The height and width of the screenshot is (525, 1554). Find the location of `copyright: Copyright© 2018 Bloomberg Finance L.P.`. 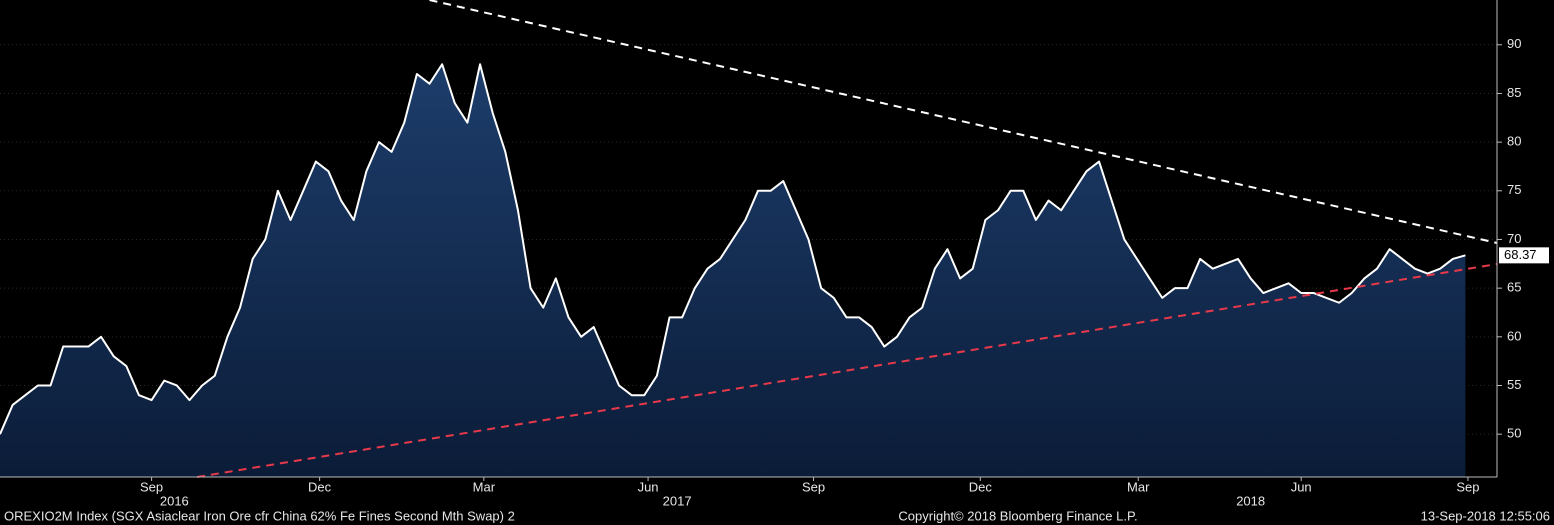

copyright: Copyright© 2018 Bloomberg Finance L.P. is located at coordinates (1017, 515).